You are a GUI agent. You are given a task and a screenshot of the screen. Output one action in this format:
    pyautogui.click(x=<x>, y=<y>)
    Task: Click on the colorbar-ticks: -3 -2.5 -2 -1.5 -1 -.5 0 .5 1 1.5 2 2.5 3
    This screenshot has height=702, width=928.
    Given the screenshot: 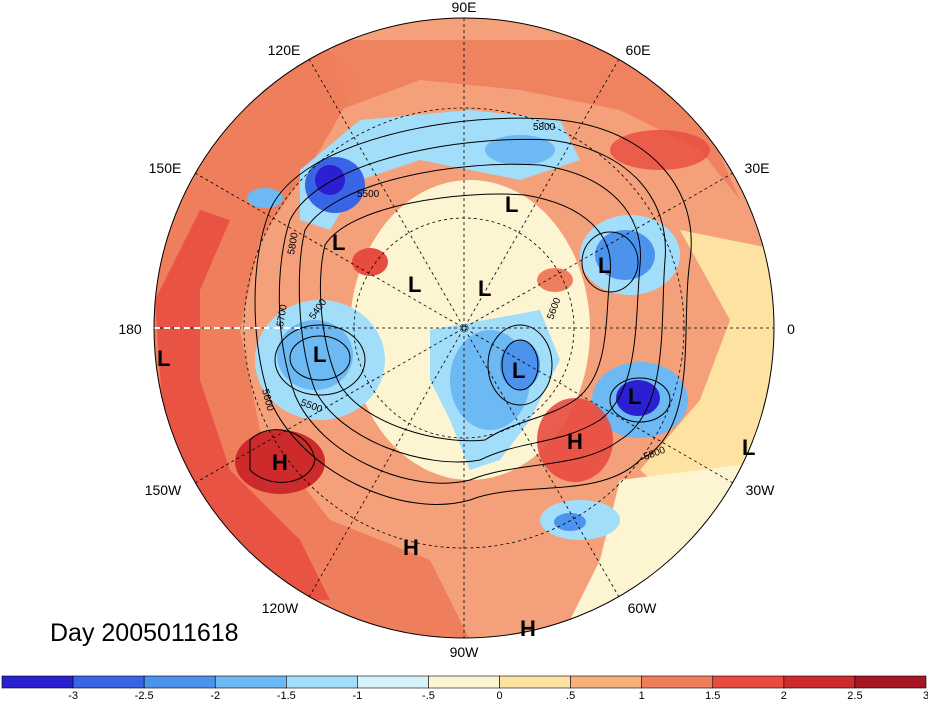 What is the action you would take?
    pyautogui.click(x=498, y=696)
    